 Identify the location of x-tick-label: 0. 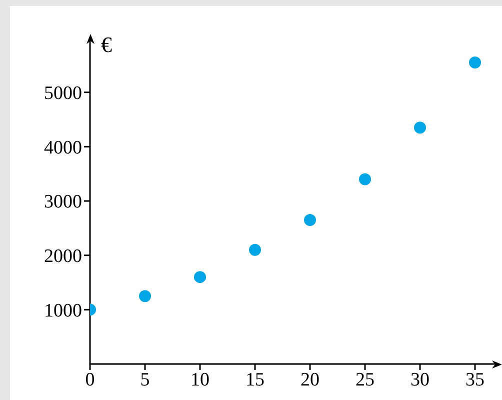
(90, 379).